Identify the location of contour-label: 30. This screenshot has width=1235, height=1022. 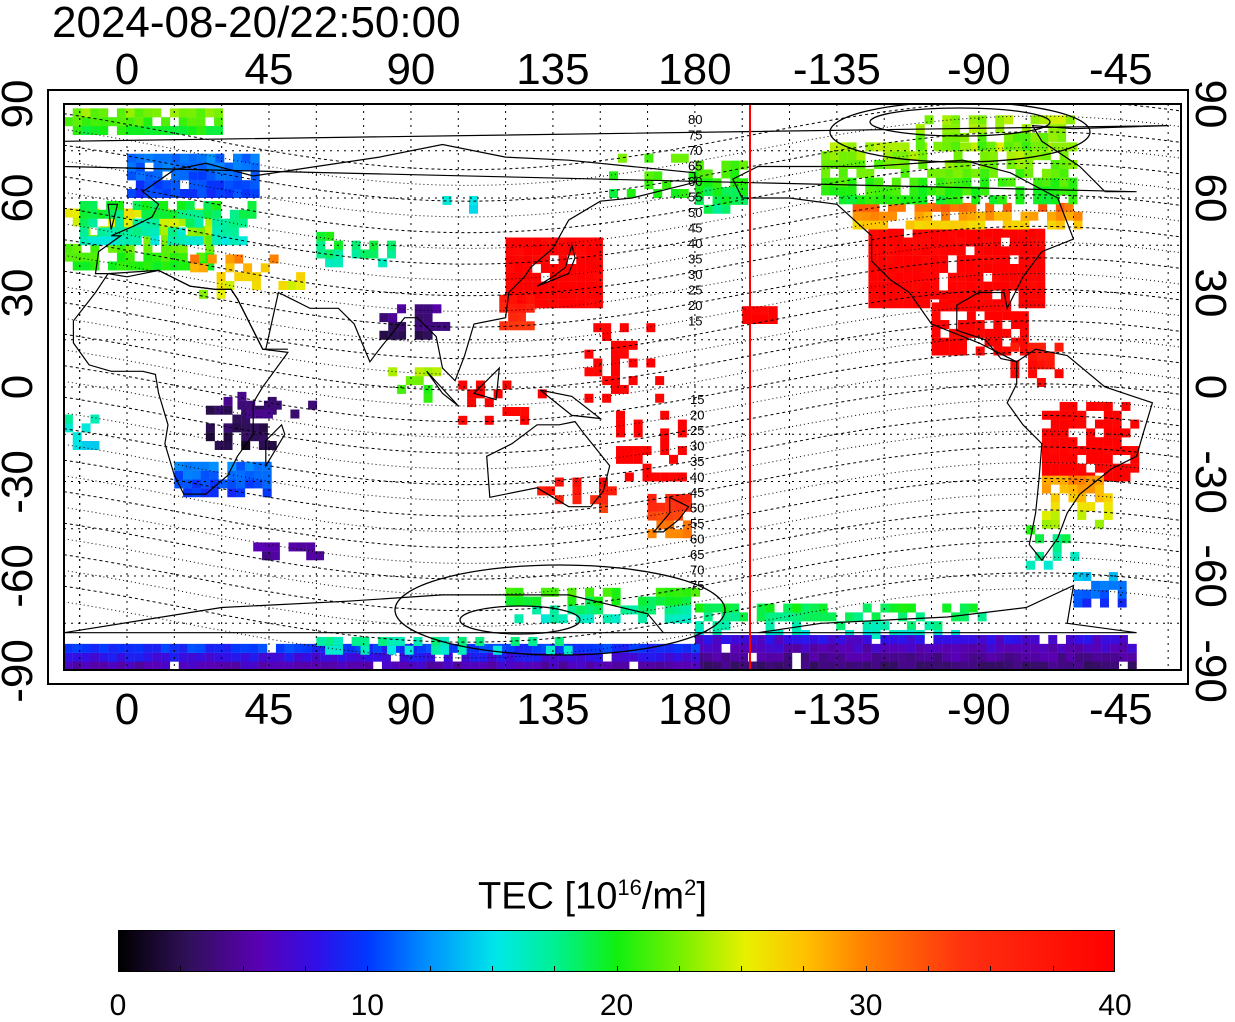
(695, 274).